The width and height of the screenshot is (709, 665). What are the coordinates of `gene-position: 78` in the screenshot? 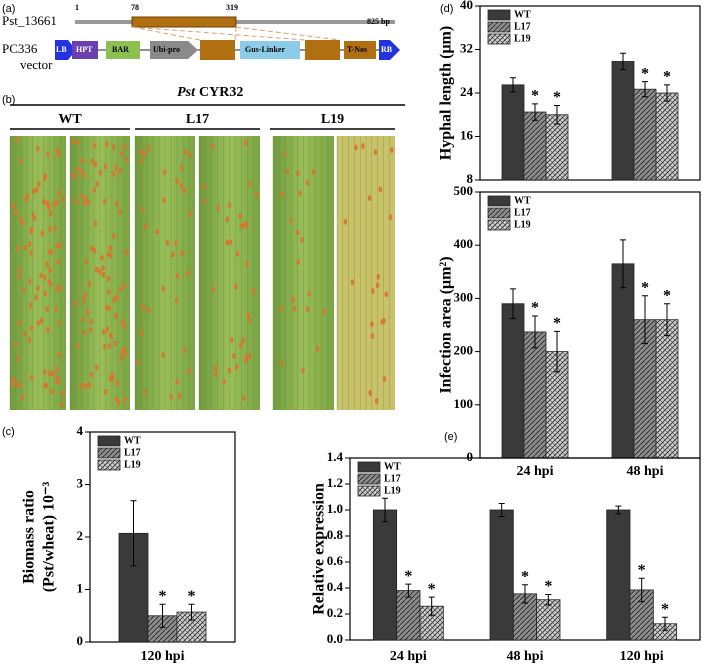 It's located at (135, 7).